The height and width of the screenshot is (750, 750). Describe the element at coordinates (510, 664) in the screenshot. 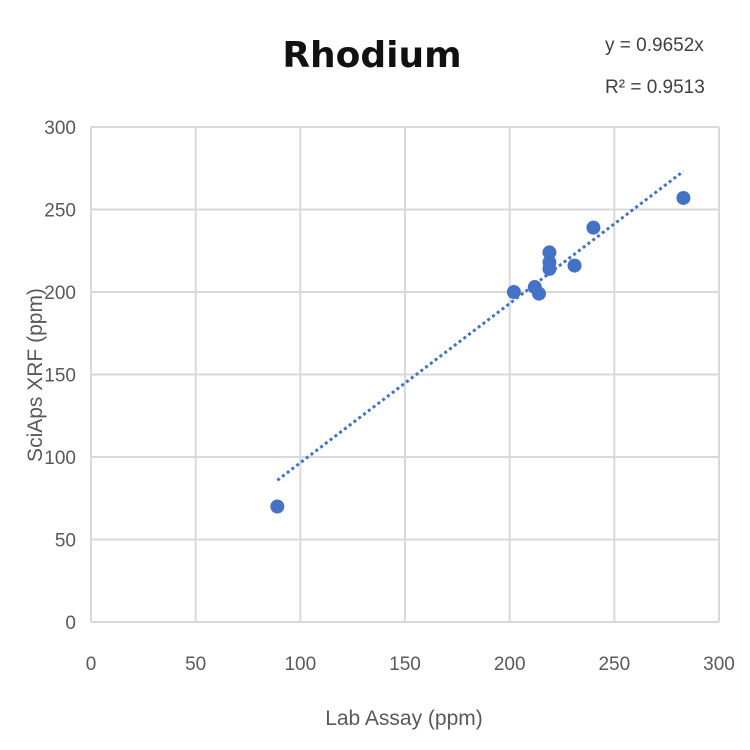

I see `x-tick-label: 200` at that location.